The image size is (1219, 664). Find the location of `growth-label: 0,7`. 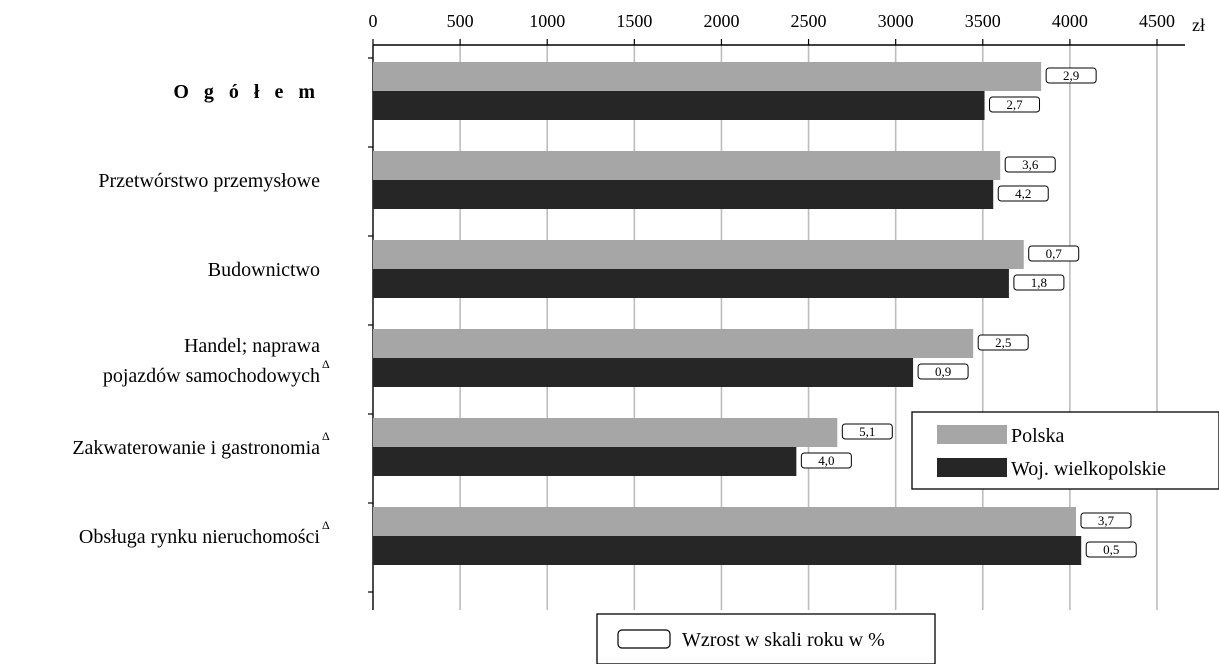

growth-label: 0,7 is located at coordinates (1054, 253).